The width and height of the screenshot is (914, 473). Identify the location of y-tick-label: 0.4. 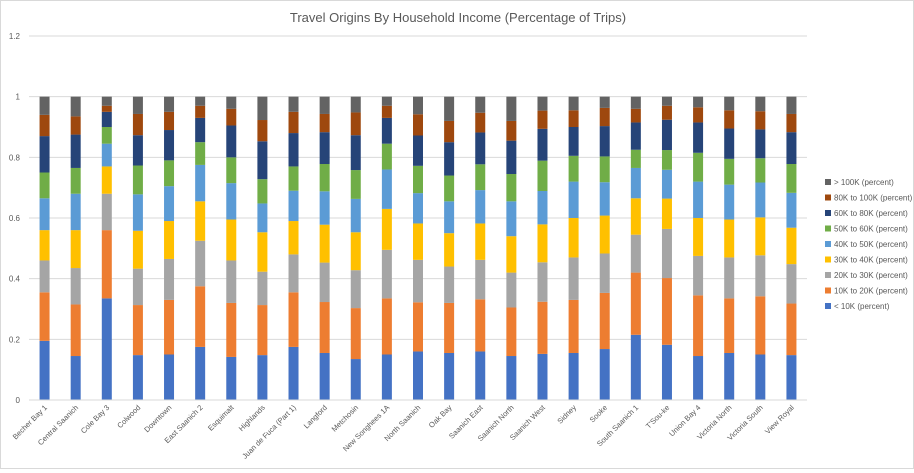
(15, 279).